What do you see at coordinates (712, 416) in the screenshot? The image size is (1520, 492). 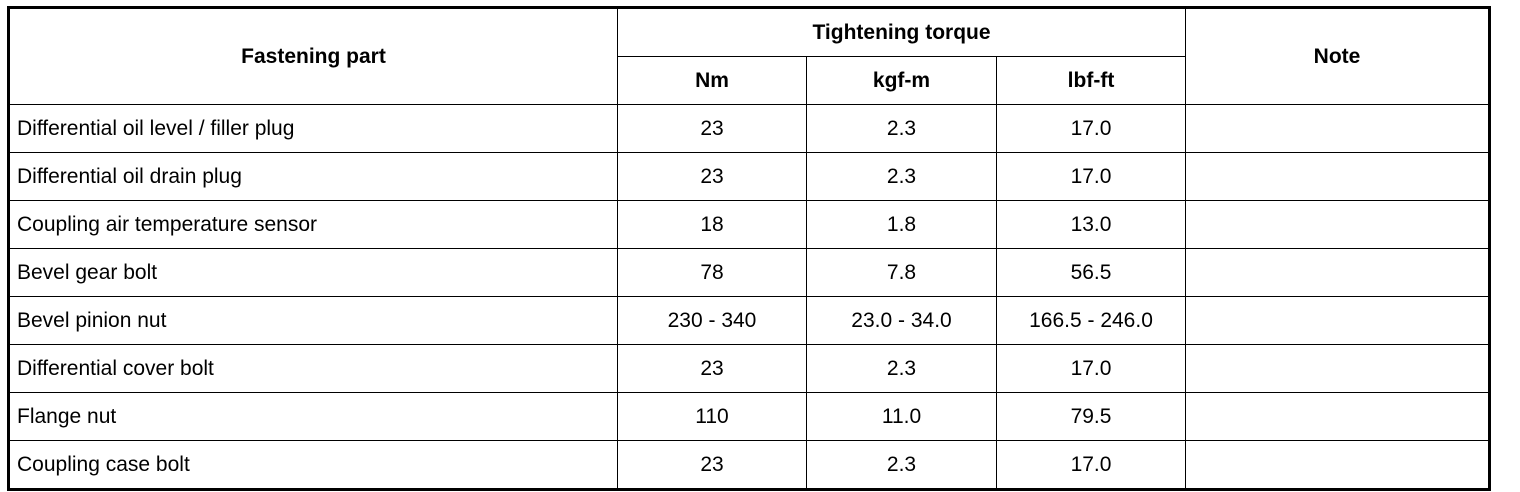 I see `value-cell: 110` at bounding box center [712, 416].